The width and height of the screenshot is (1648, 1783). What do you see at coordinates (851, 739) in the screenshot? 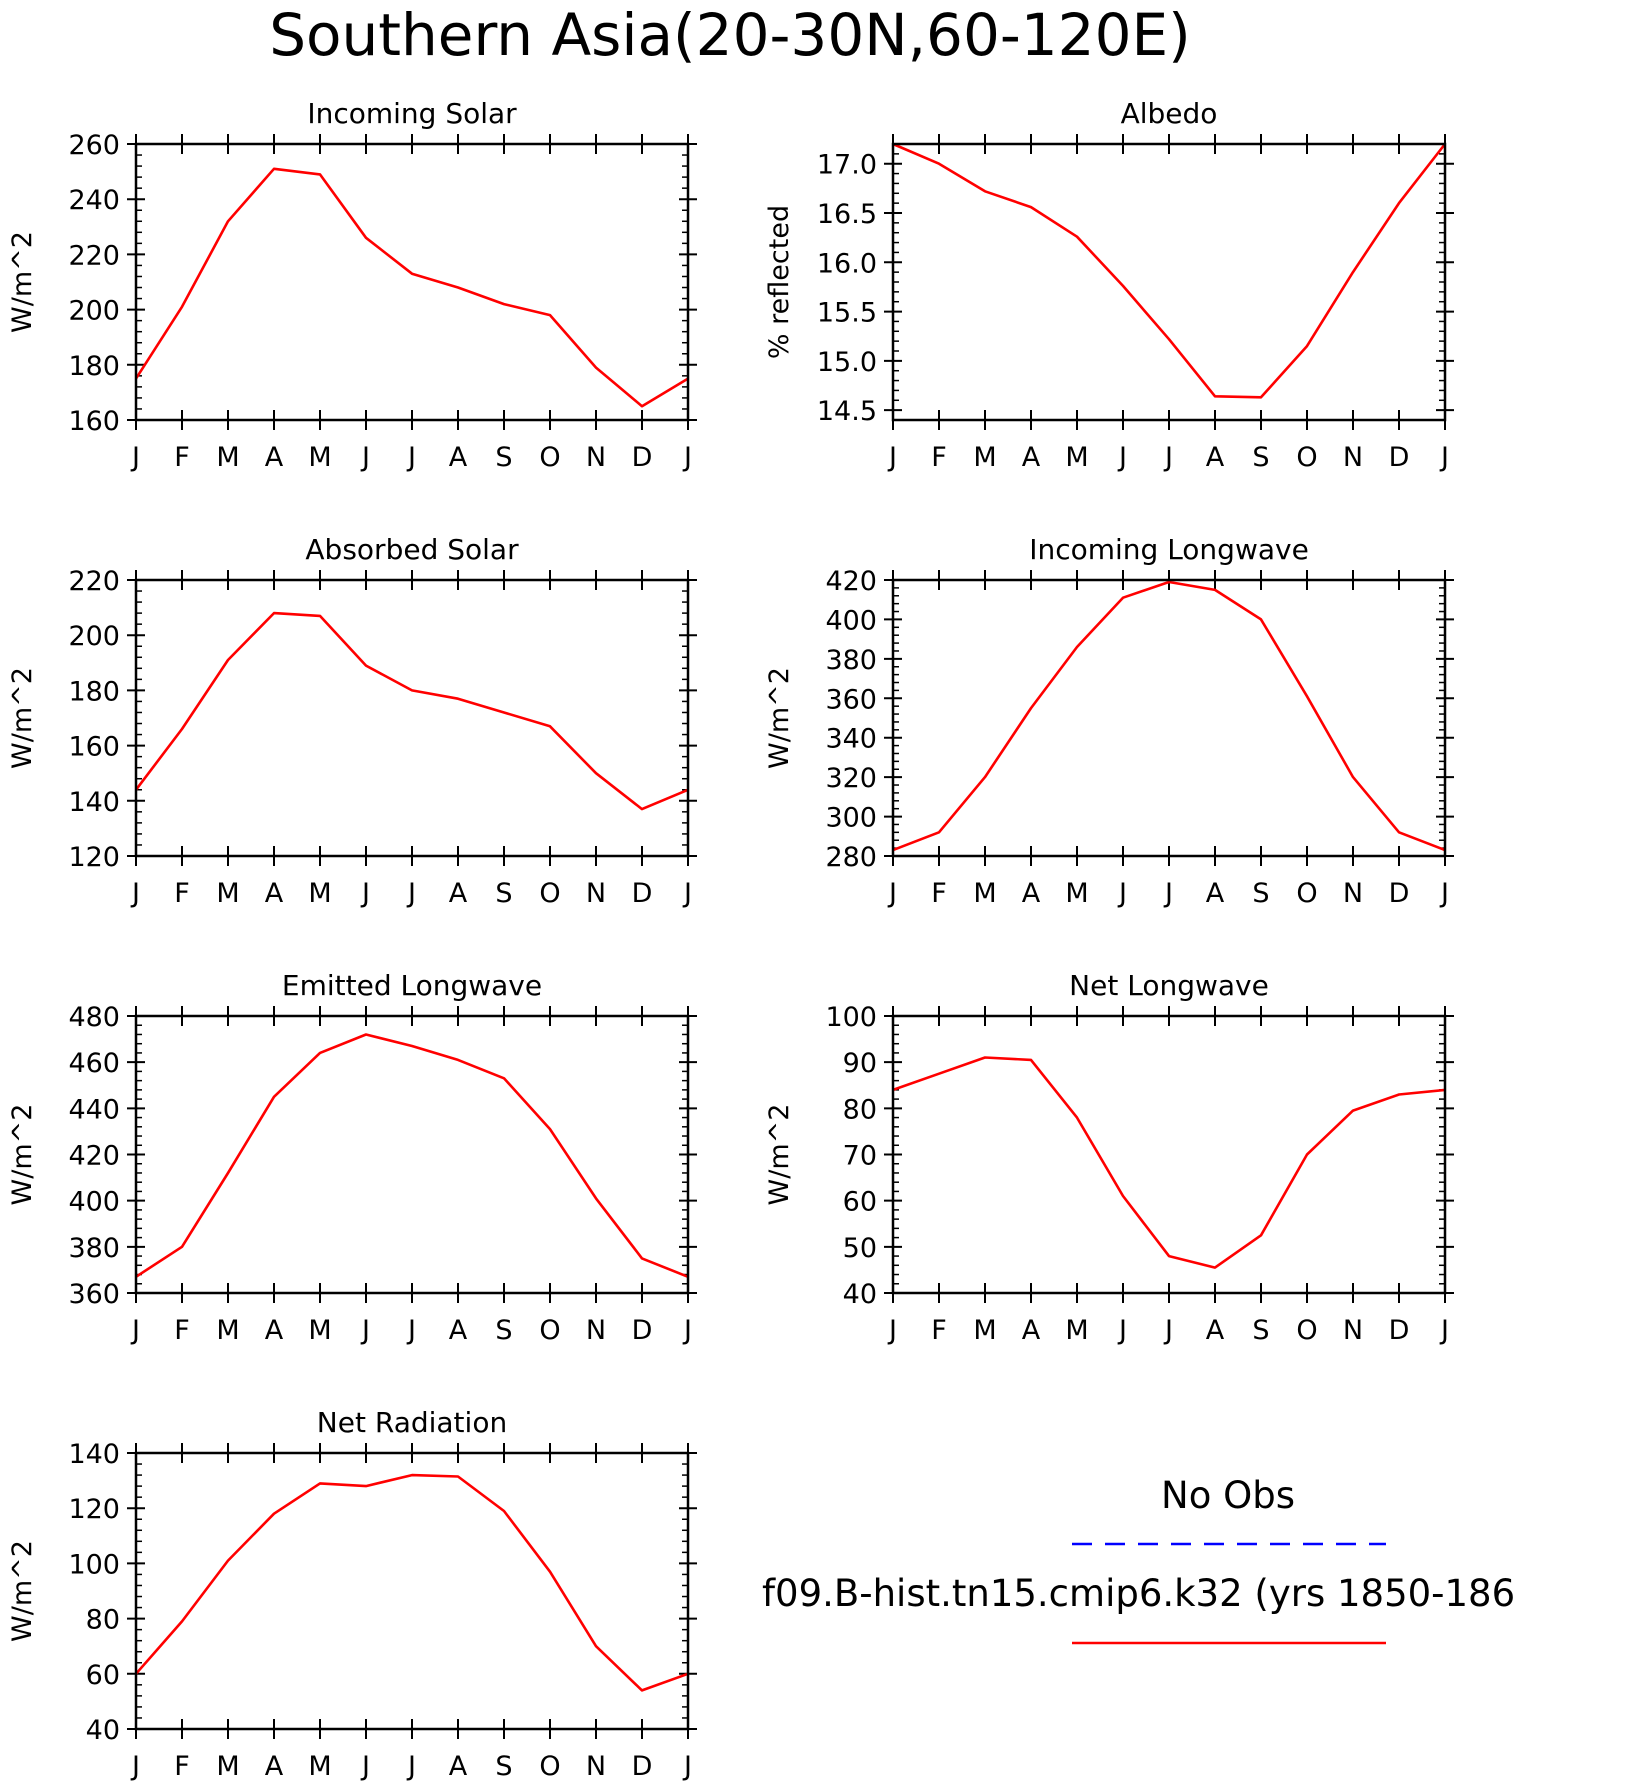
I see `y-tick-label: 340` at bounding box center [851, 739].